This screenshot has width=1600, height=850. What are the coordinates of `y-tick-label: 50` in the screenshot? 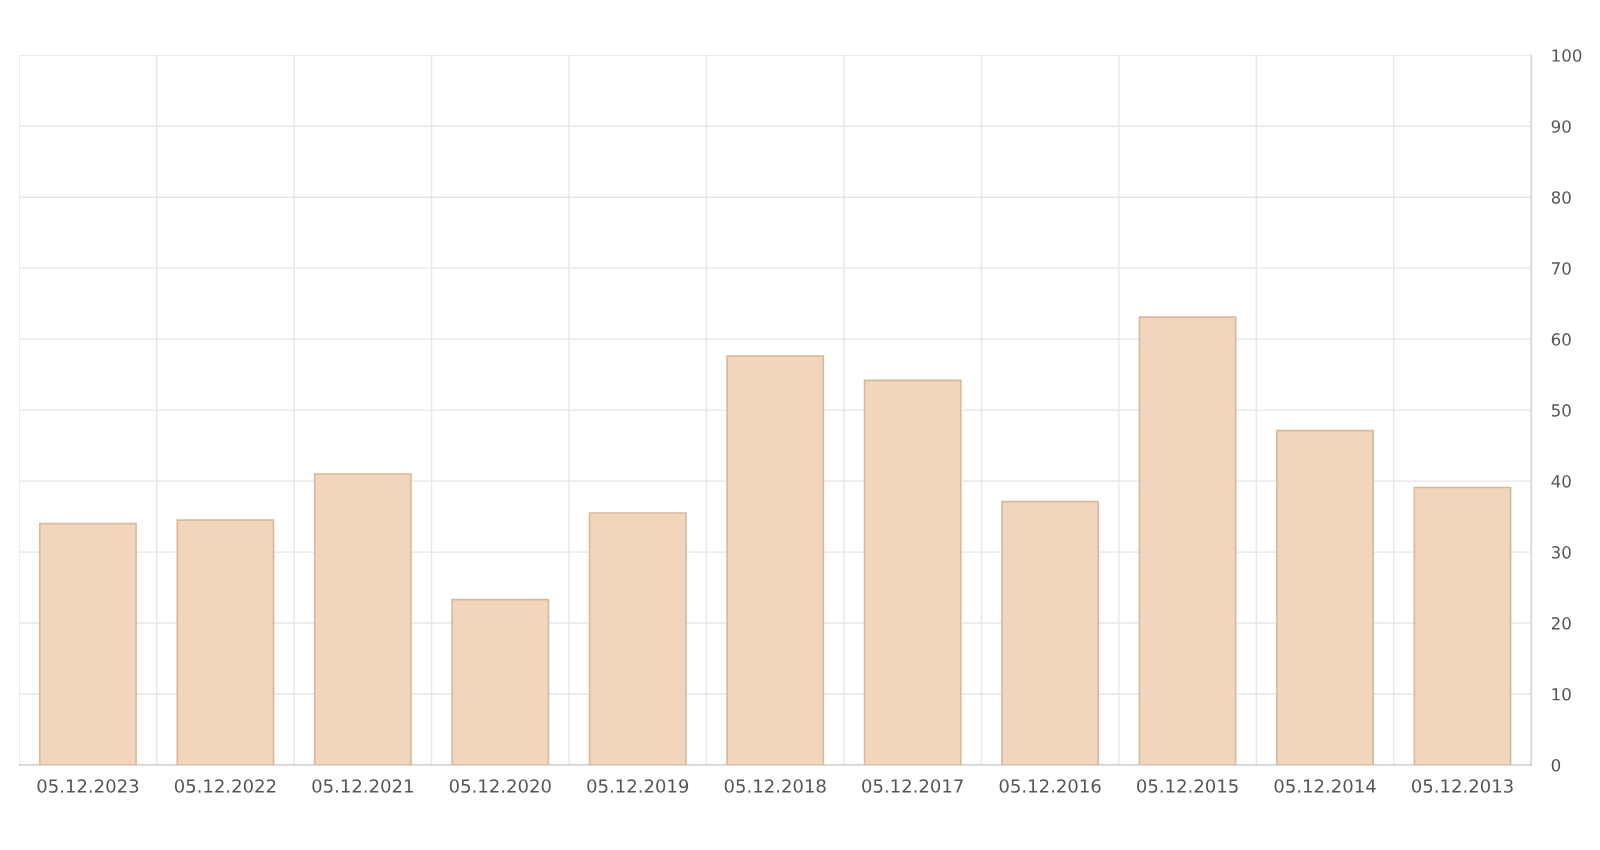 It's located at (1561, 410).